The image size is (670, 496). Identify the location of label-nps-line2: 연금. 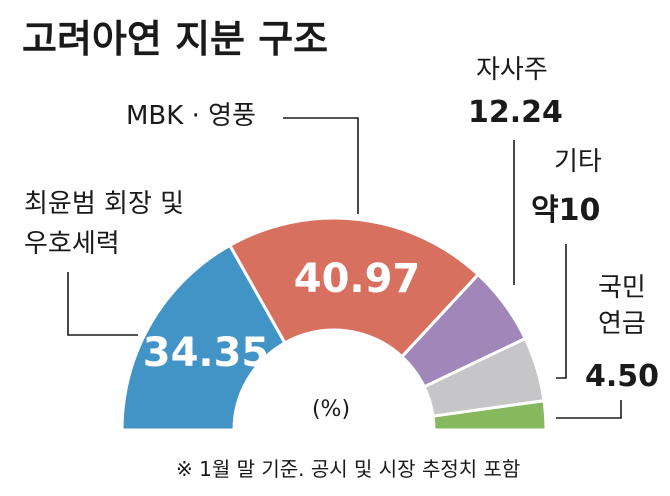
(622, 324).